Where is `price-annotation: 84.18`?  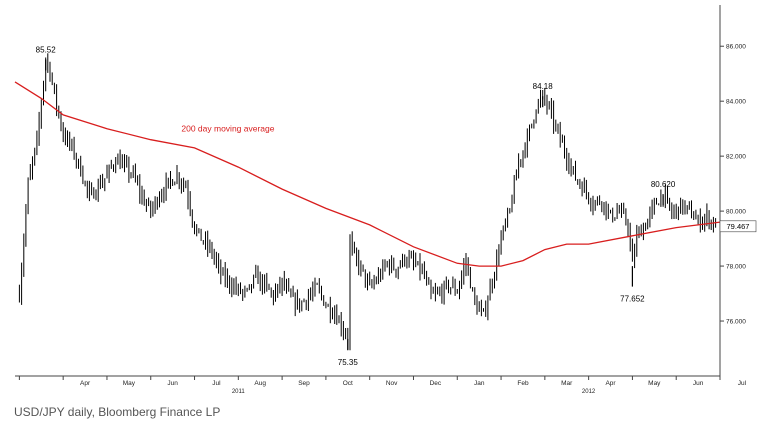 price-annotation: 84.18 is located at coordinates (543, 86).